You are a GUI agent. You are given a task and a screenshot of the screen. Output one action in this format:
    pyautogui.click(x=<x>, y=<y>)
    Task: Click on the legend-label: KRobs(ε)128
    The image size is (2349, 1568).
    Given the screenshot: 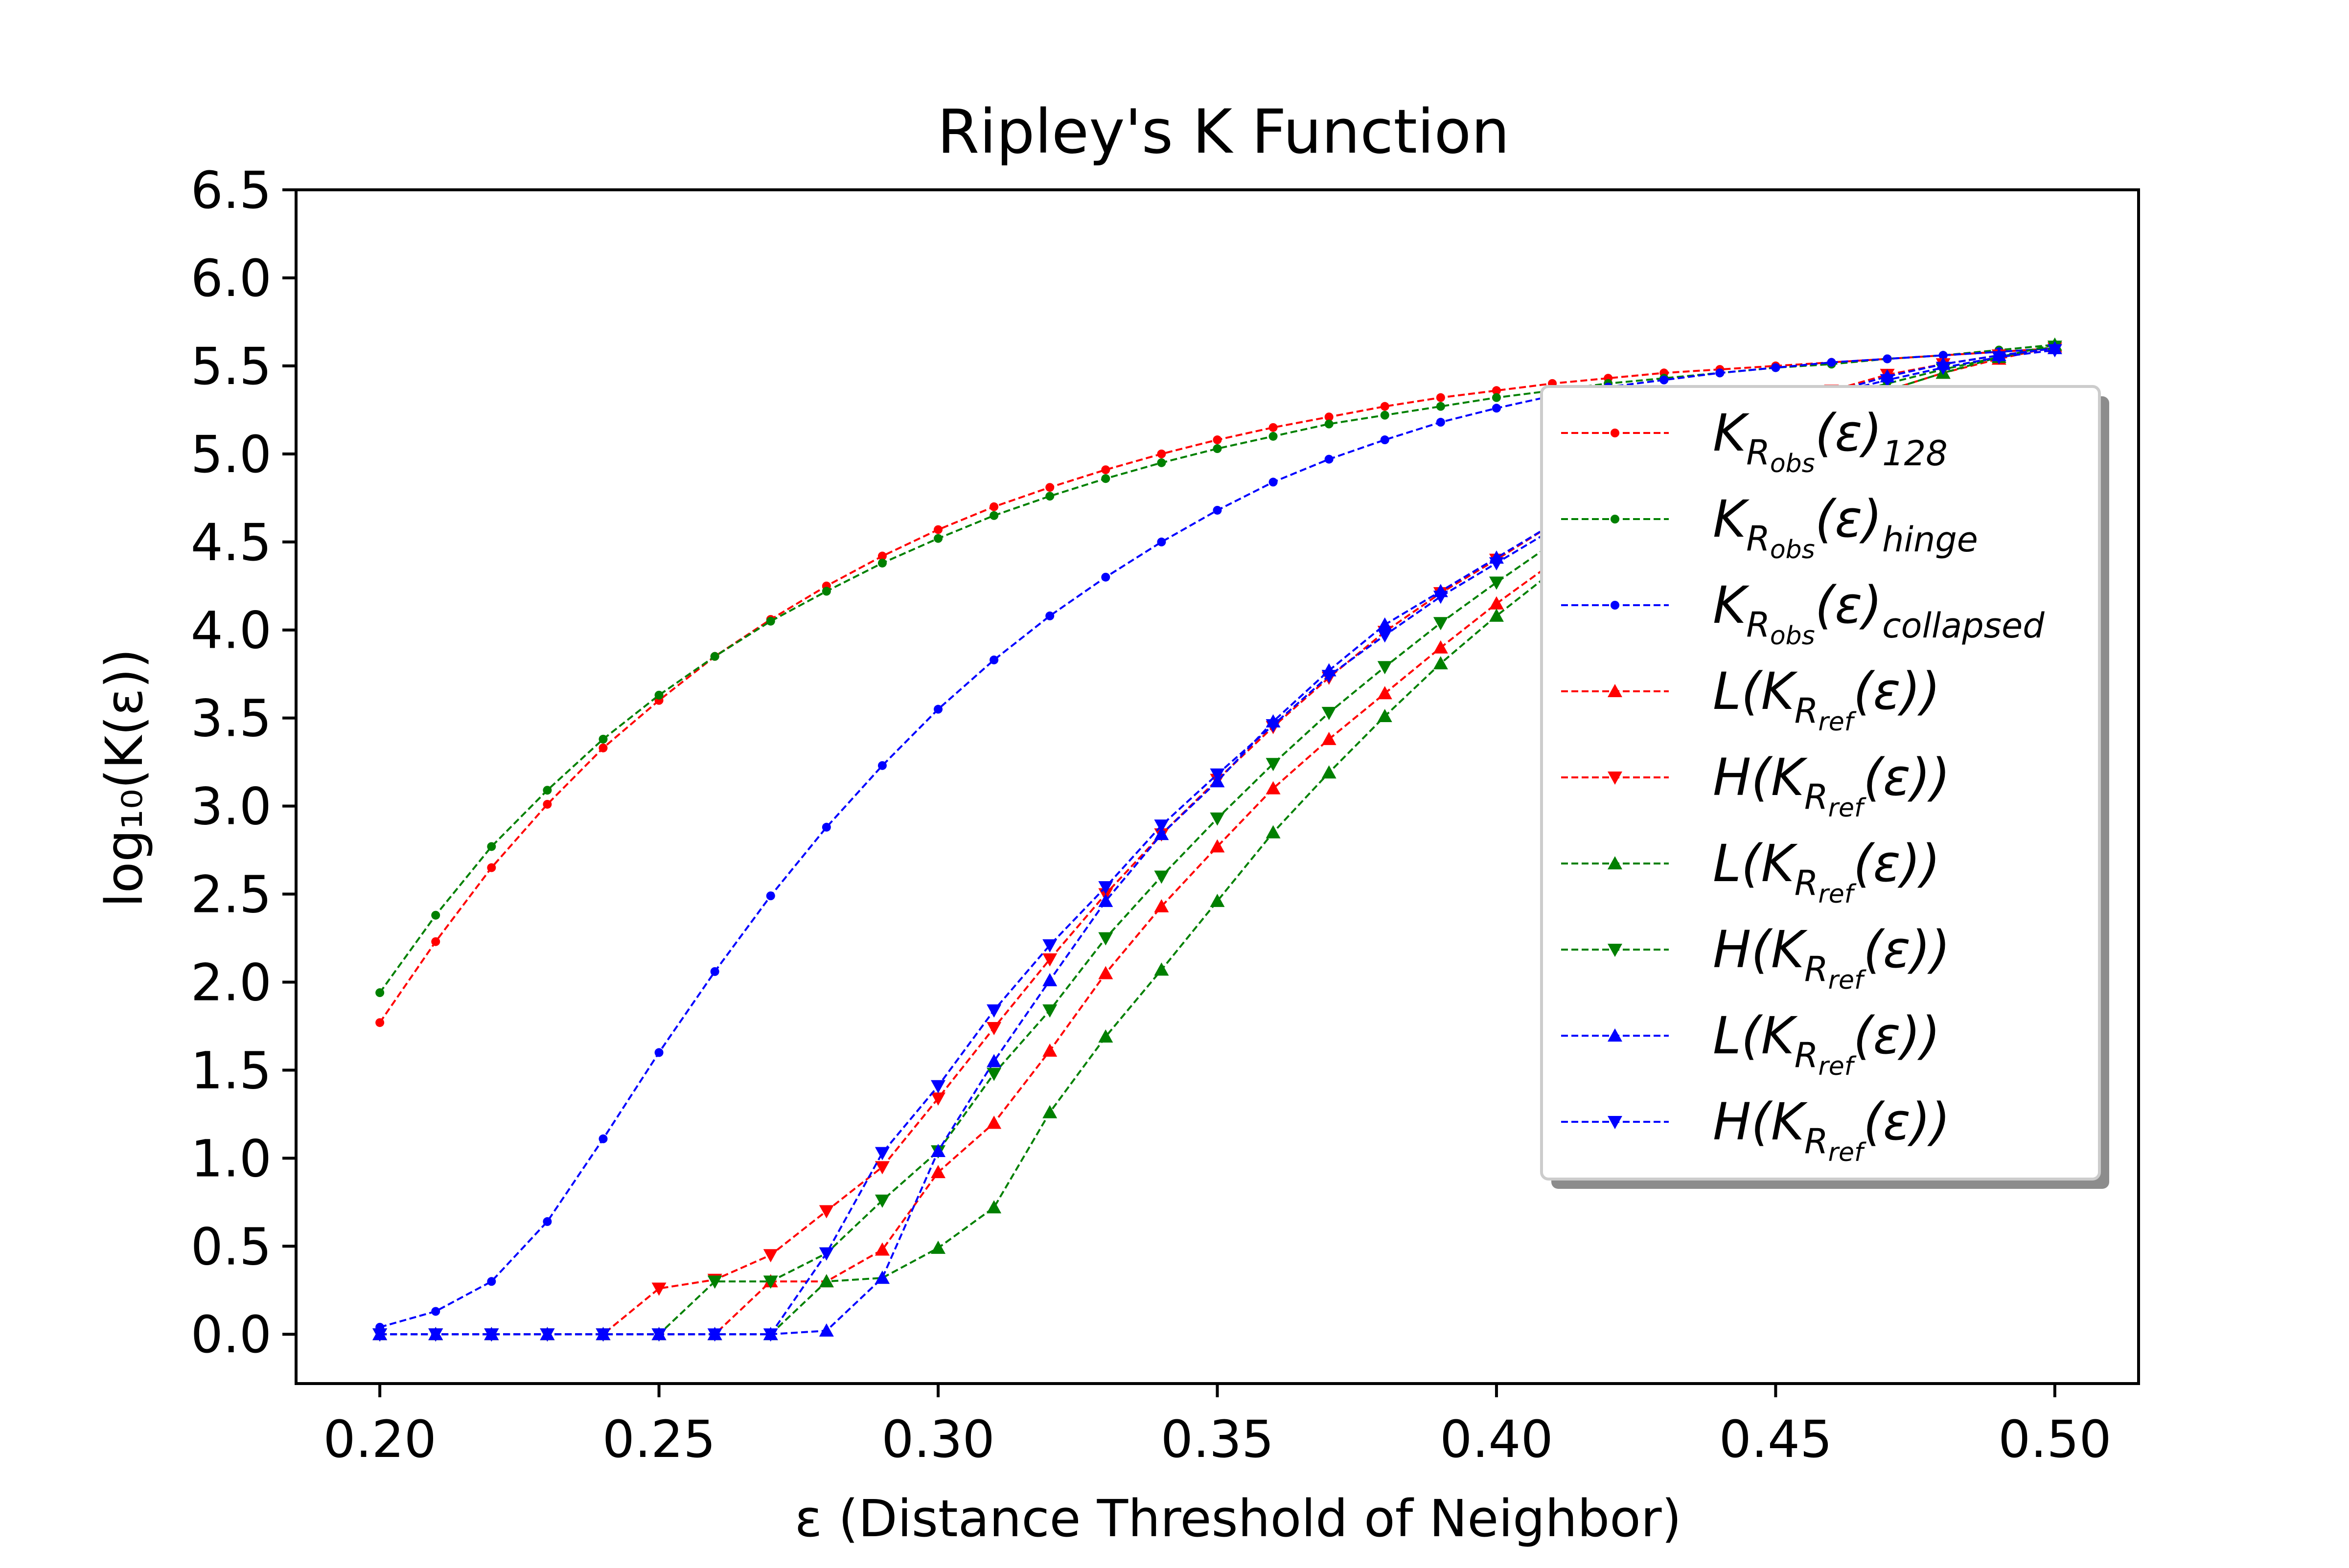 What is the action you would take?
    pyautogui.click(x=1831, y=440)
    